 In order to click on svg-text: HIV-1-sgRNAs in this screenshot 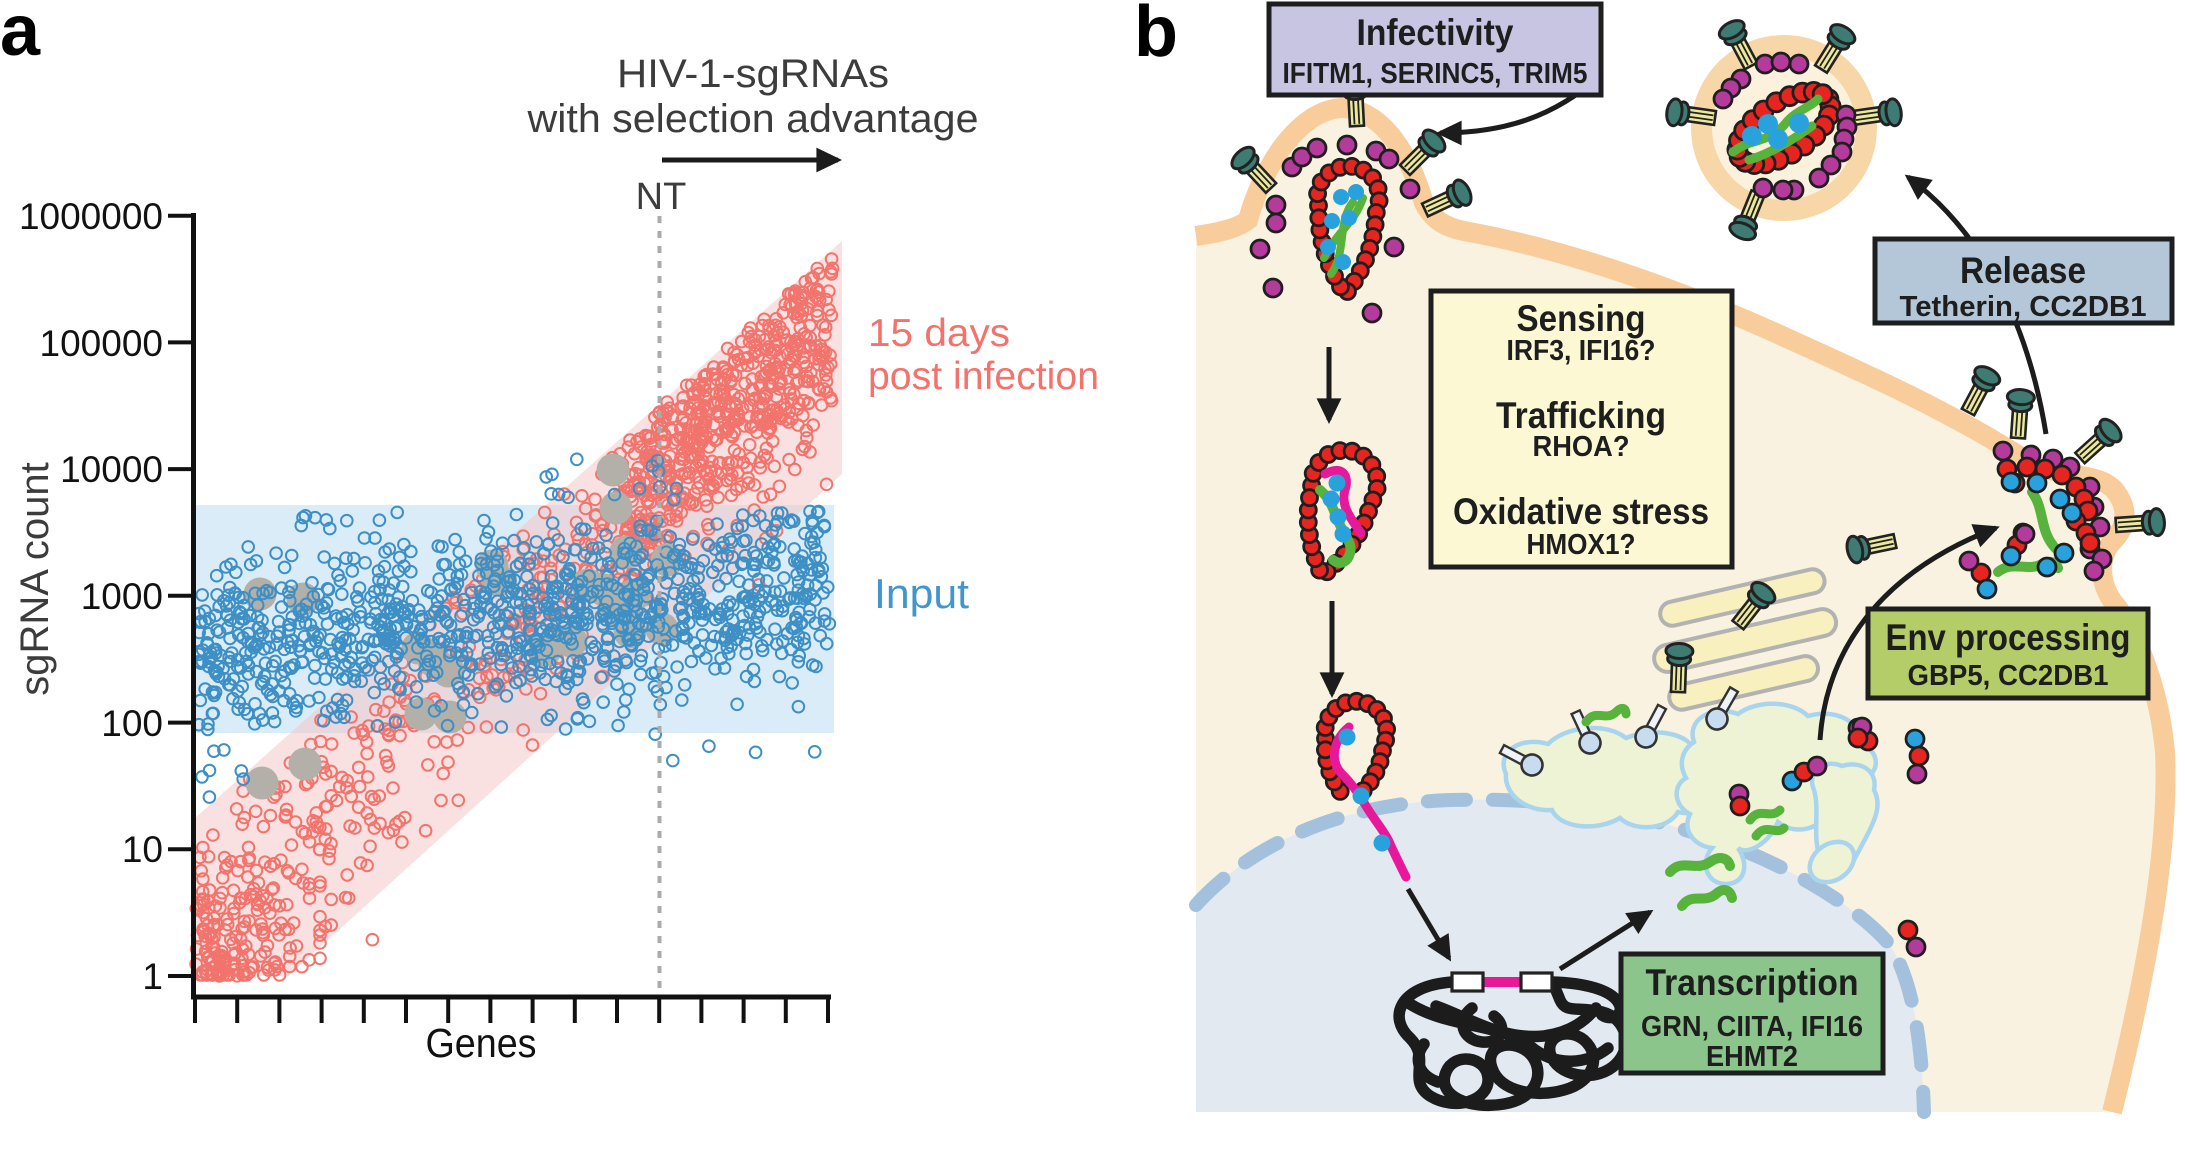, I will do `click(753, 74)`.